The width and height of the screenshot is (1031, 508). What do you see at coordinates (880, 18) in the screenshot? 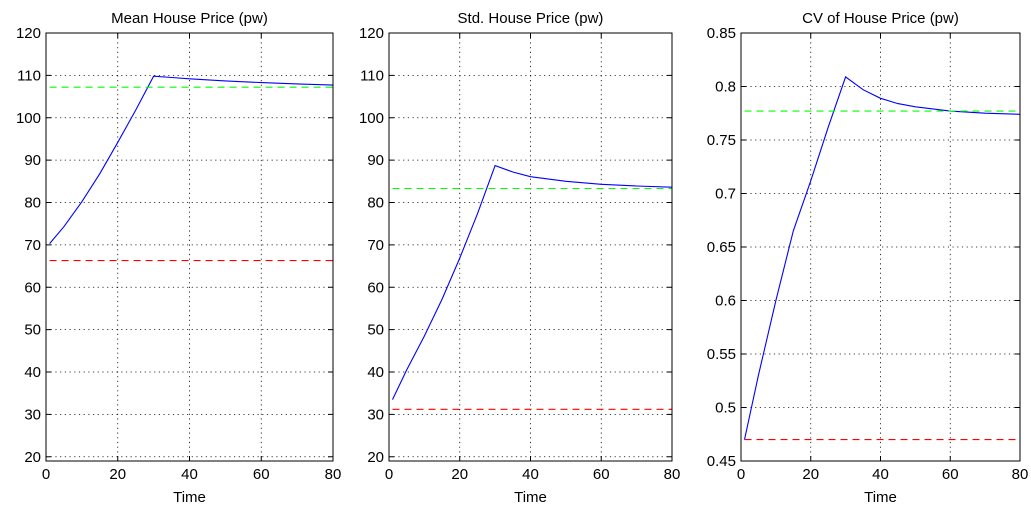
I see `chart-title: CV of House Price (pw)` at bounding box center [880, 18].